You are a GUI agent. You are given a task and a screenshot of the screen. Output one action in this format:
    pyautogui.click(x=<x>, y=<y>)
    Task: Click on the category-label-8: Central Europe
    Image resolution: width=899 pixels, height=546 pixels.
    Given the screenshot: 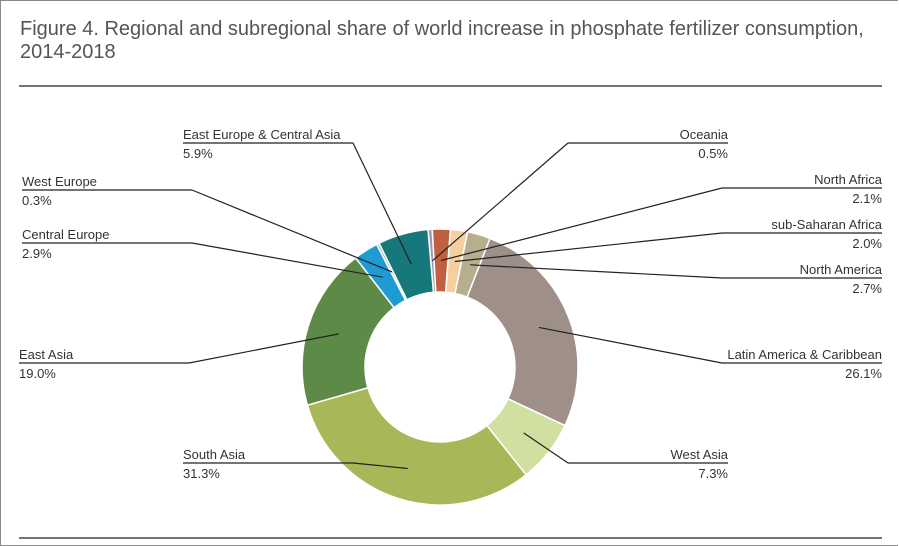 What is the action you would take?
    pyautogui.click(x=65, y=234)
    